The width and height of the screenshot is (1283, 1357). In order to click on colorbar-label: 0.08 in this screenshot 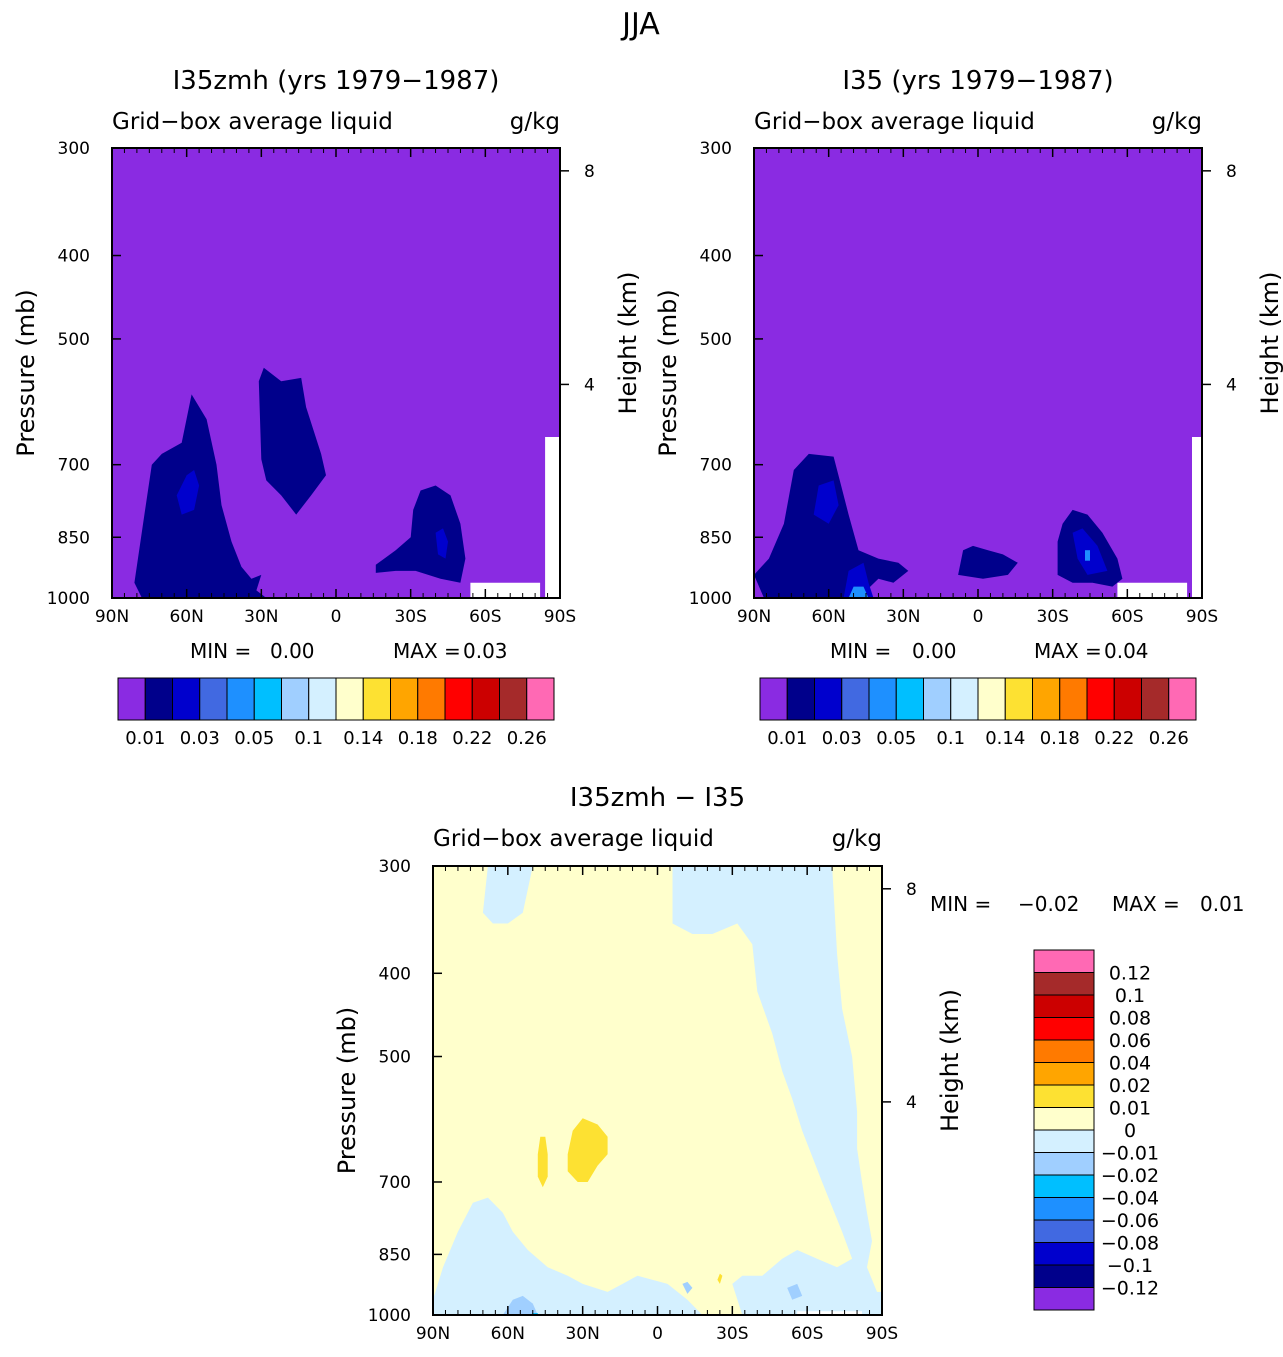, I will do `click(1130, 1019)`.